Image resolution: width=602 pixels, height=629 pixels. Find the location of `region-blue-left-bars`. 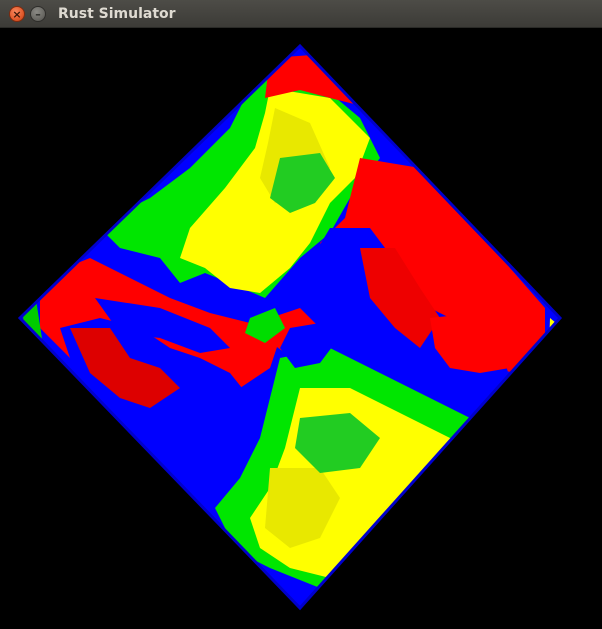

region-blue-left-bars is located at coordinates (162, 325).